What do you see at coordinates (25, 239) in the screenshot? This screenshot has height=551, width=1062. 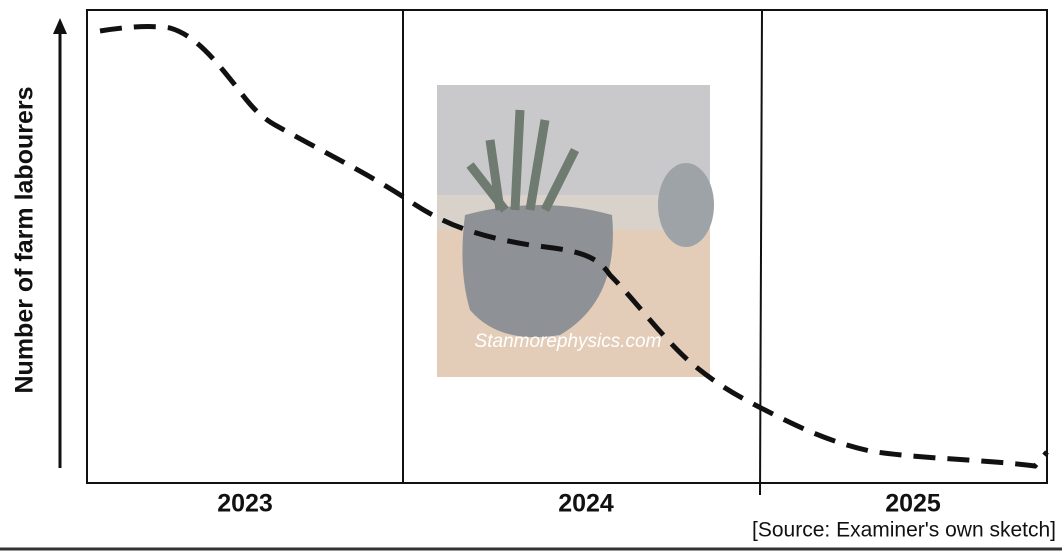 I see `y-axis-label: Number of farm labourers` at bounding box center [25, 239].